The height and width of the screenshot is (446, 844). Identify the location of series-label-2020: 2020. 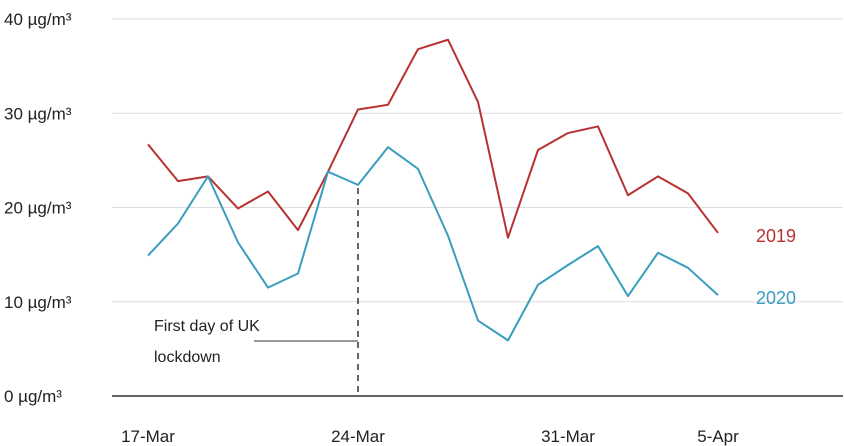
(776, 298).